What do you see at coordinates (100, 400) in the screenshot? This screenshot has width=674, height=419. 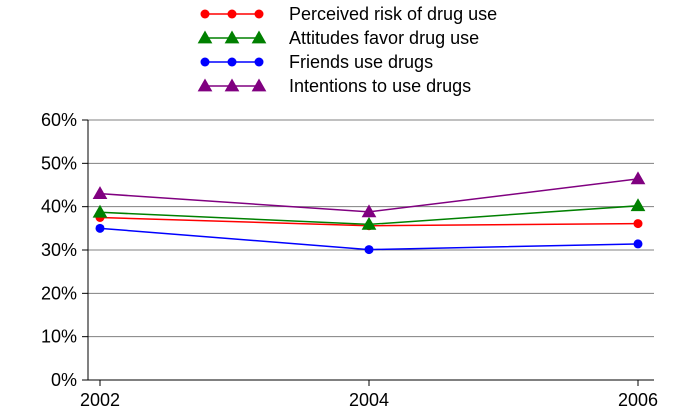 I see `x-tick-label: 2002` at bounding box center [100, 400].